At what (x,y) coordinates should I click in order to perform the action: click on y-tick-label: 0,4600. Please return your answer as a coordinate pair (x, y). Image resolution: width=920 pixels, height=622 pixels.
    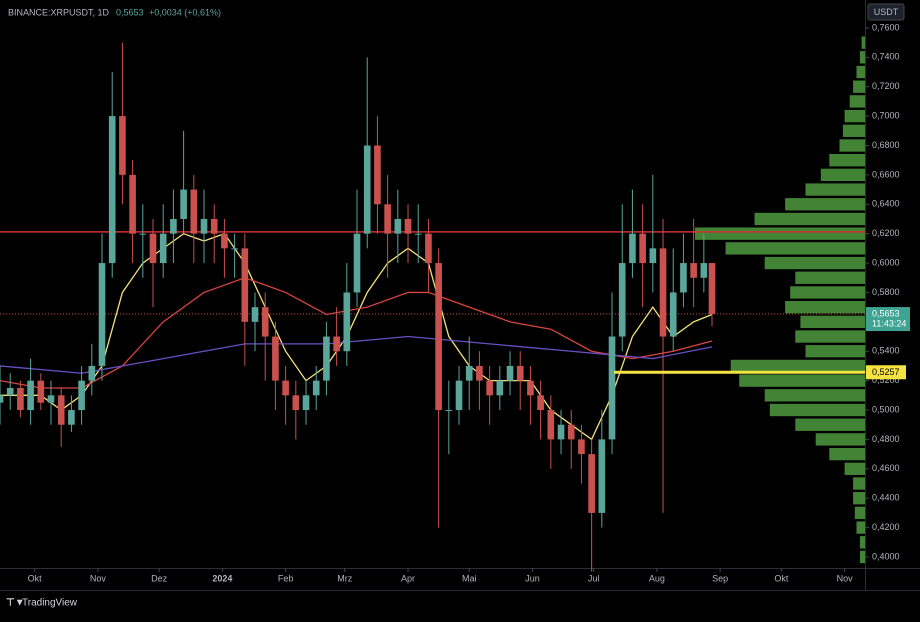
    Looking at the image, I should click on (886, 468).